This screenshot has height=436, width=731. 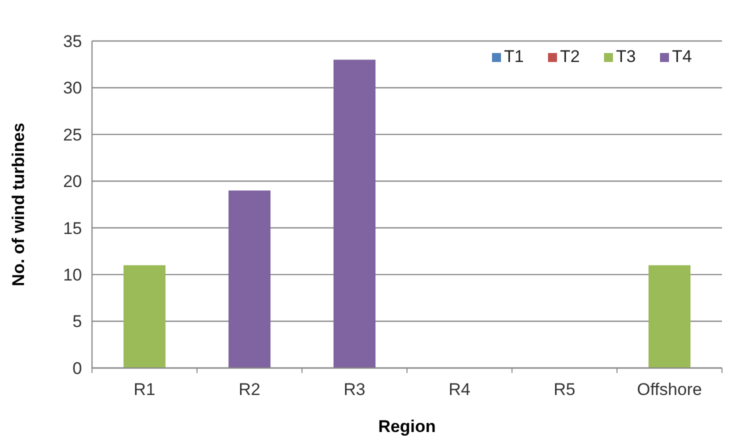 I want to click on y-tick-label: 5, so click(x=77, y=322).